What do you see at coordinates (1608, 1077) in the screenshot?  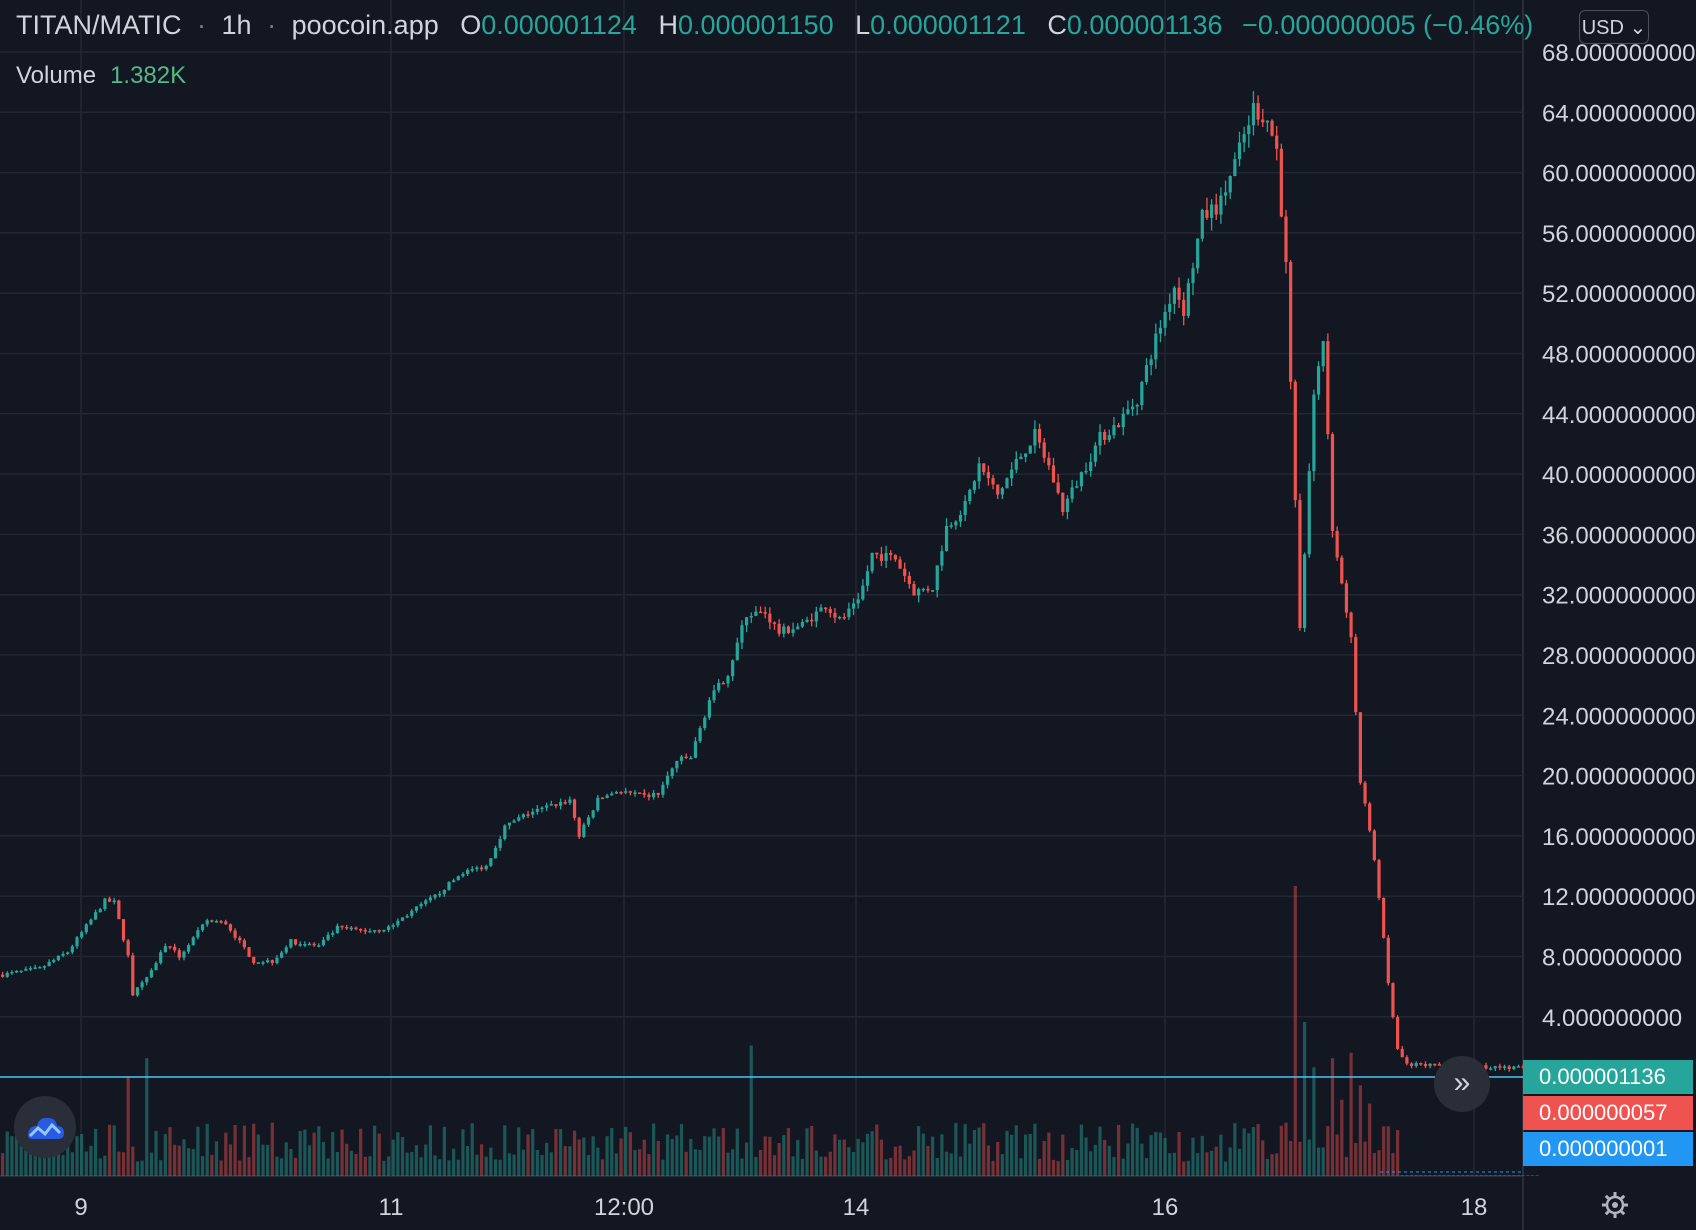 I see `last-price-tag: 0.000001136` at bounding box center [1608, 1077].